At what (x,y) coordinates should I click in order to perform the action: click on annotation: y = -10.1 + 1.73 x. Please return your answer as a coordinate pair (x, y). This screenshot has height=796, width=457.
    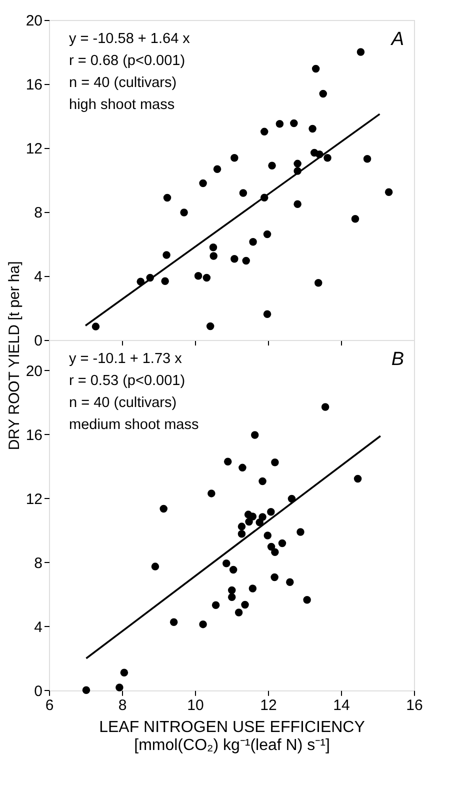
    Looking at the image, I should click on (126, 359).